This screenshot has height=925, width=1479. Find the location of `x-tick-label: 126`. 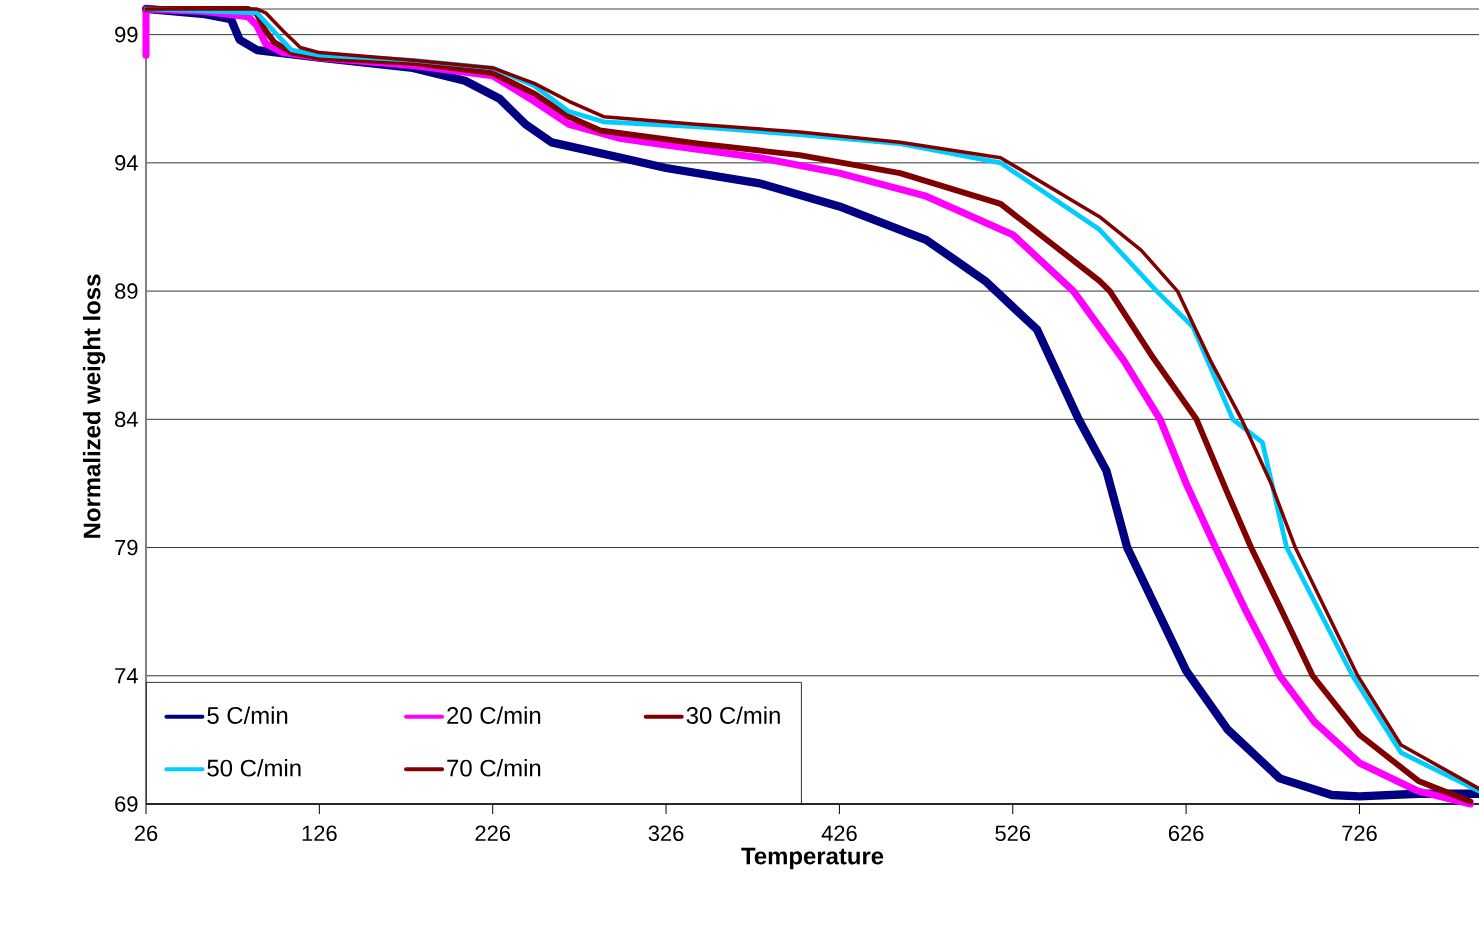

x-tick-label: 126 is located at coordinates (319, 833).